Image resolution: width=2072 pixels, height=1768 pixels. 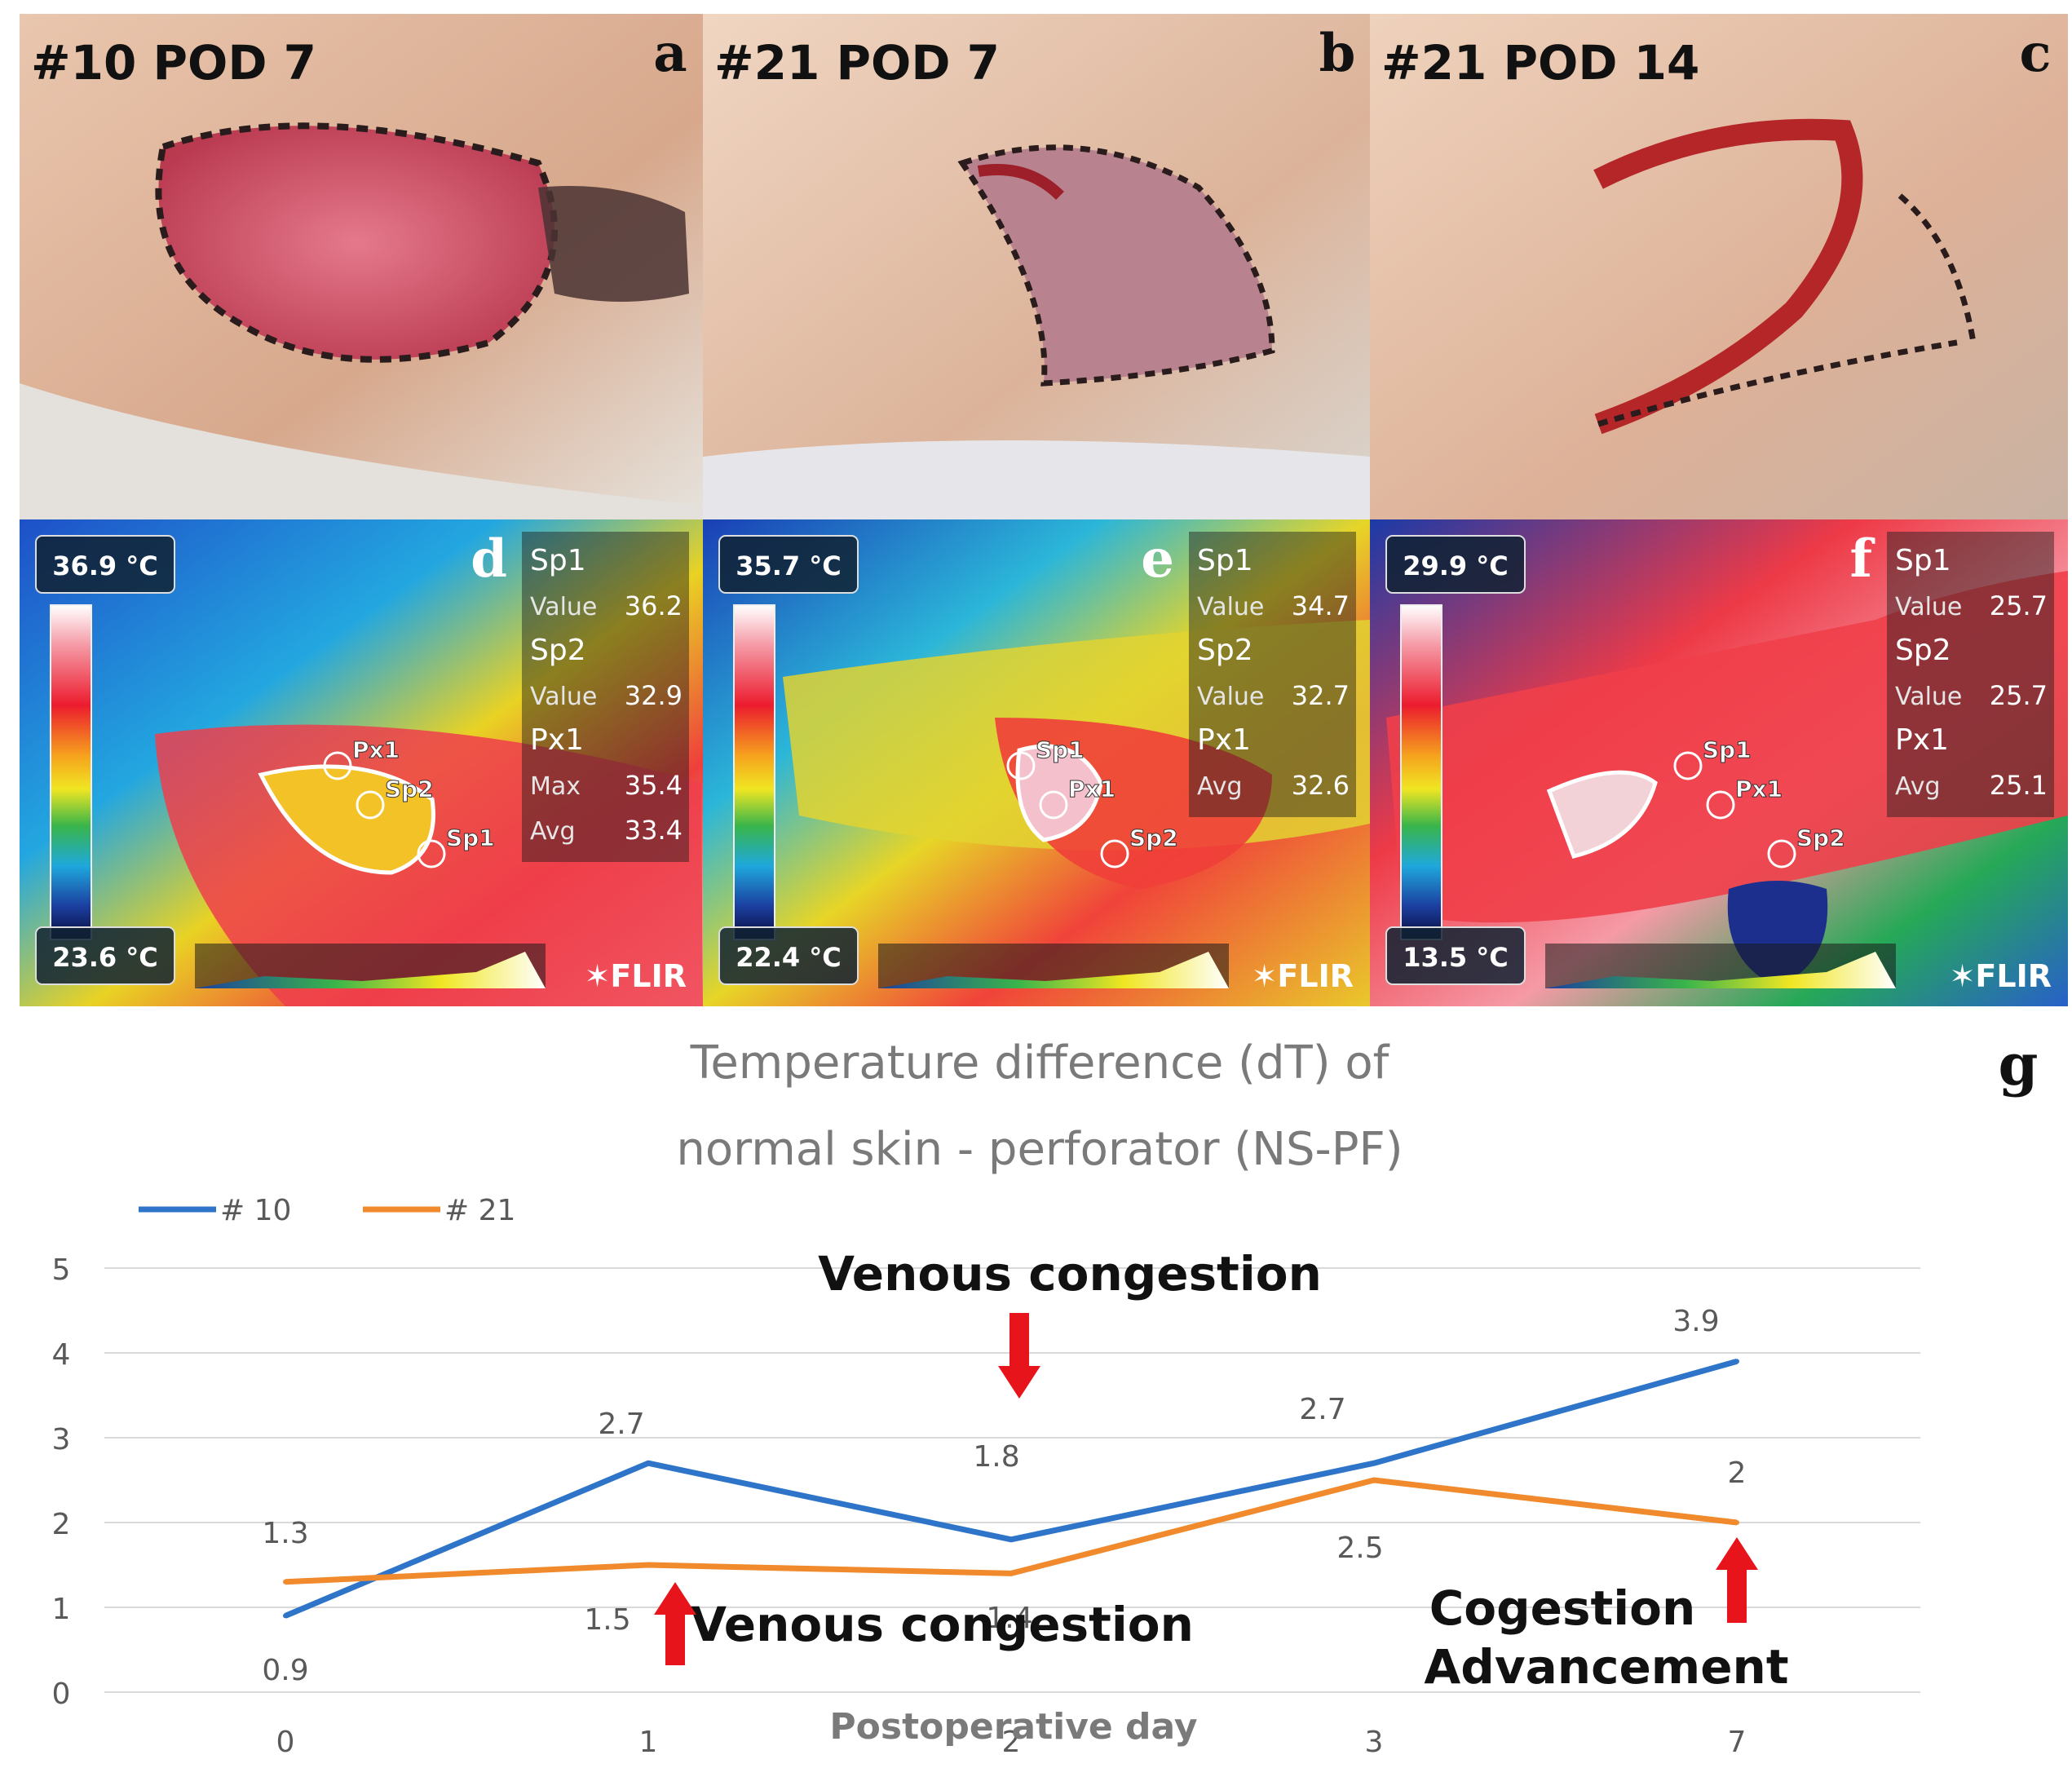 I want to click on data-label: 1.5, so click(x=607, y=1620).